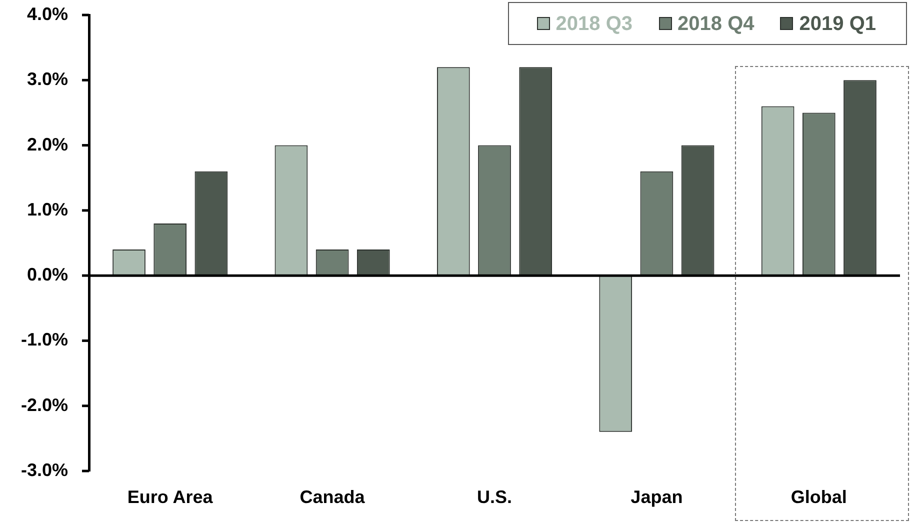 The image size is (911, 525). I want to click on legend-label: 2019 Q1, so click(837, 23).